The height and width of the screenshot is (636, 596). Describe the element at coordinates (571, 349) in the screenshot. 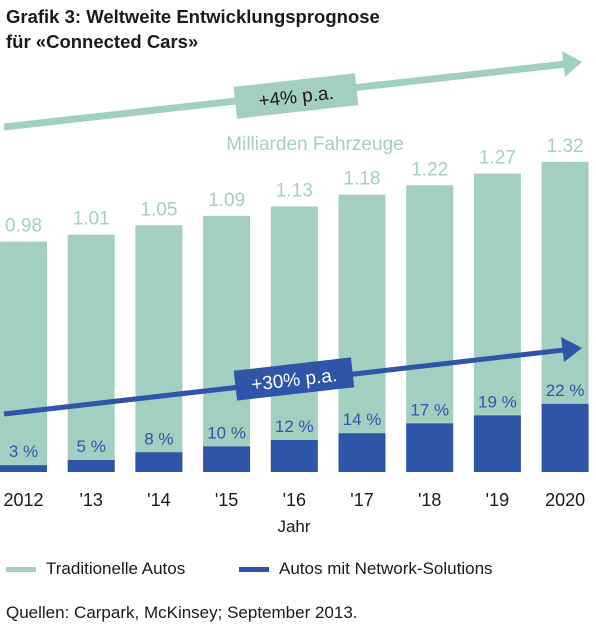

I see `growth-arrow-network-head` at that location.